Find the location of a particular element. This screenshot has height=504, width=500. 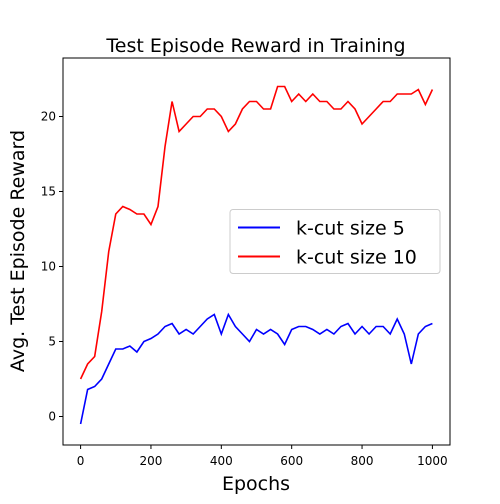

y-tick-label: 10 is located at coordinates (48, 267).